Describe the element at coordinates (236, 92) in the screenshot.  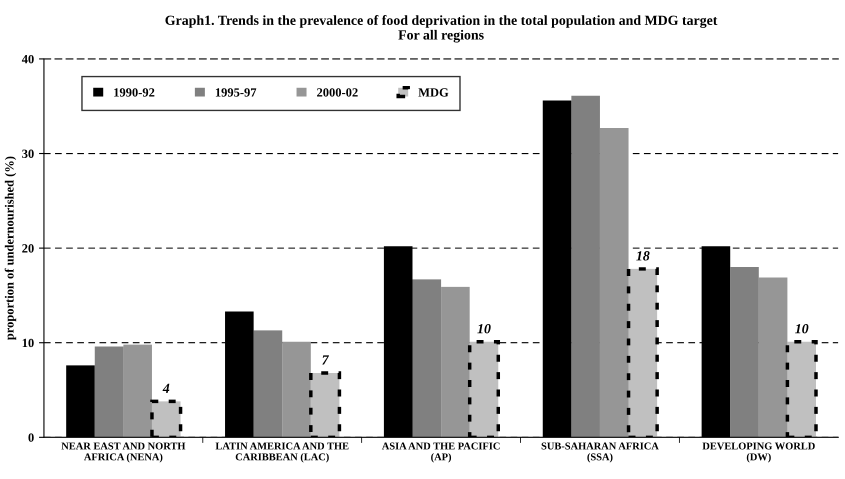
I see `legend-label: 1995-97` at that location.